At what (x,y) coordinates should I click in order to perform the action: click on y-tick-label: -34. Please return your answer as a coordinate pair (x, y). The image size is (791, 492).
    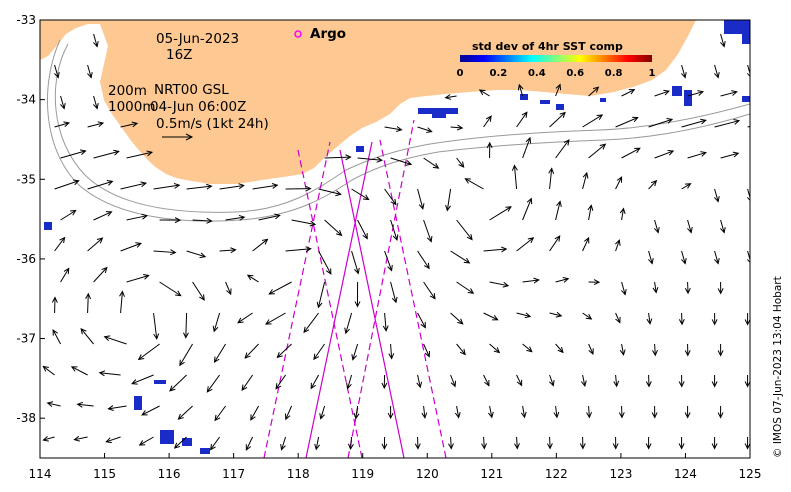
    Looking at the image, I should click on (26, 100).